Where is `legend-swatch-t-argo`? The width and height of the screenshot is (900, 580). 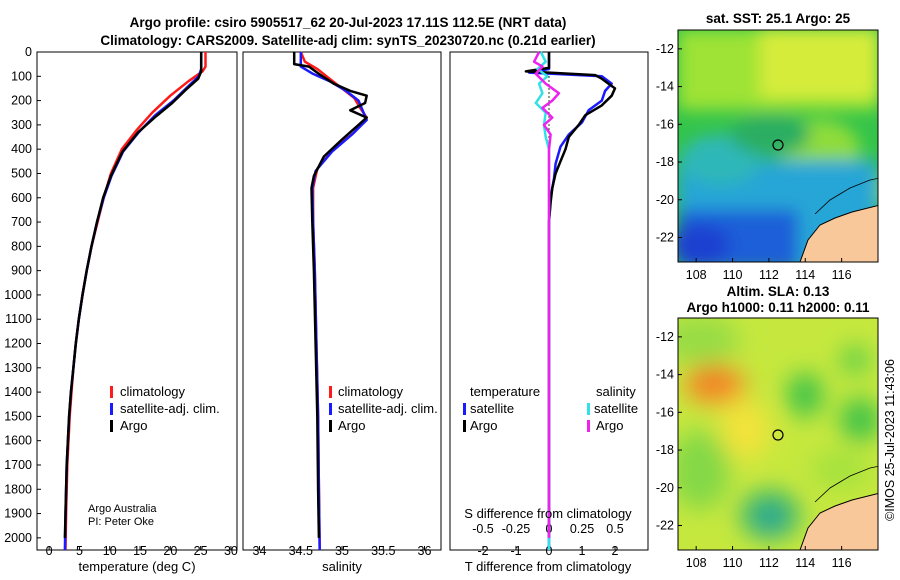
legend-swatch-t-argo is located at coordinates (464, 426).